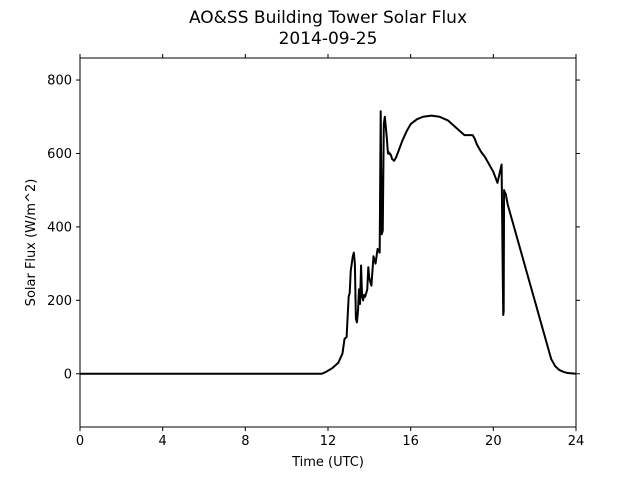 The image size is (640, 480). I want to click on x-tick-label: 8, so click(245, 441).